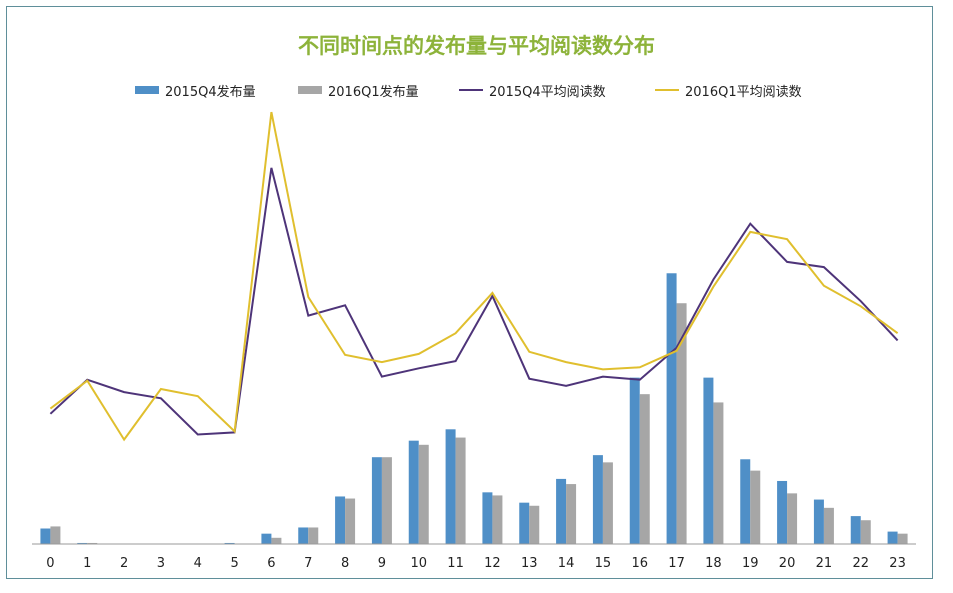 This screenshot has height=593, width=953. What do you see at coordinates (824, 563) in the screenshot?
I see `x-tick-label: 21` at bounding box center [824, 563].